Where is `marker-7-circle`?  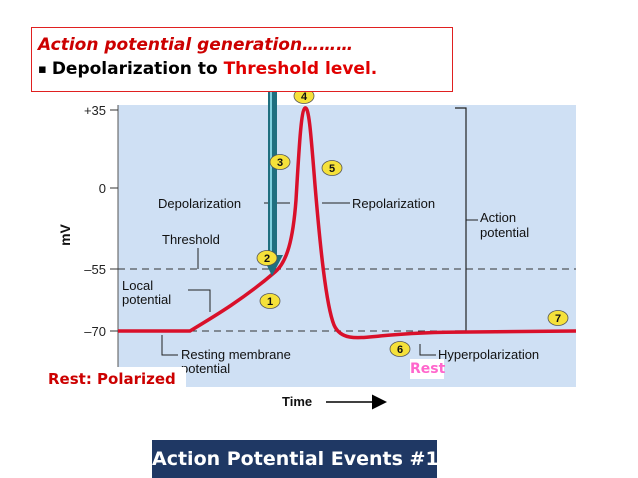
marker-7-circle is located at coordinates (558, 318).